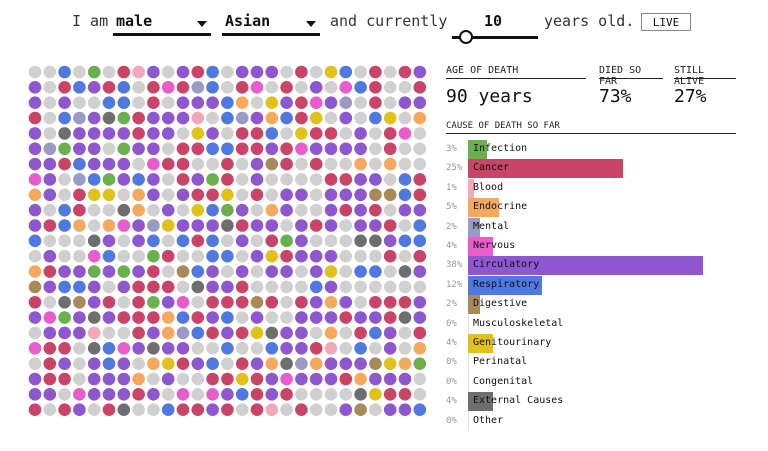 The height and width of the screenshot is (451, 768). Describe the element at coordinates (596, 169) in the screenshot. I see `cause-row: 25% Cancer` at that location.